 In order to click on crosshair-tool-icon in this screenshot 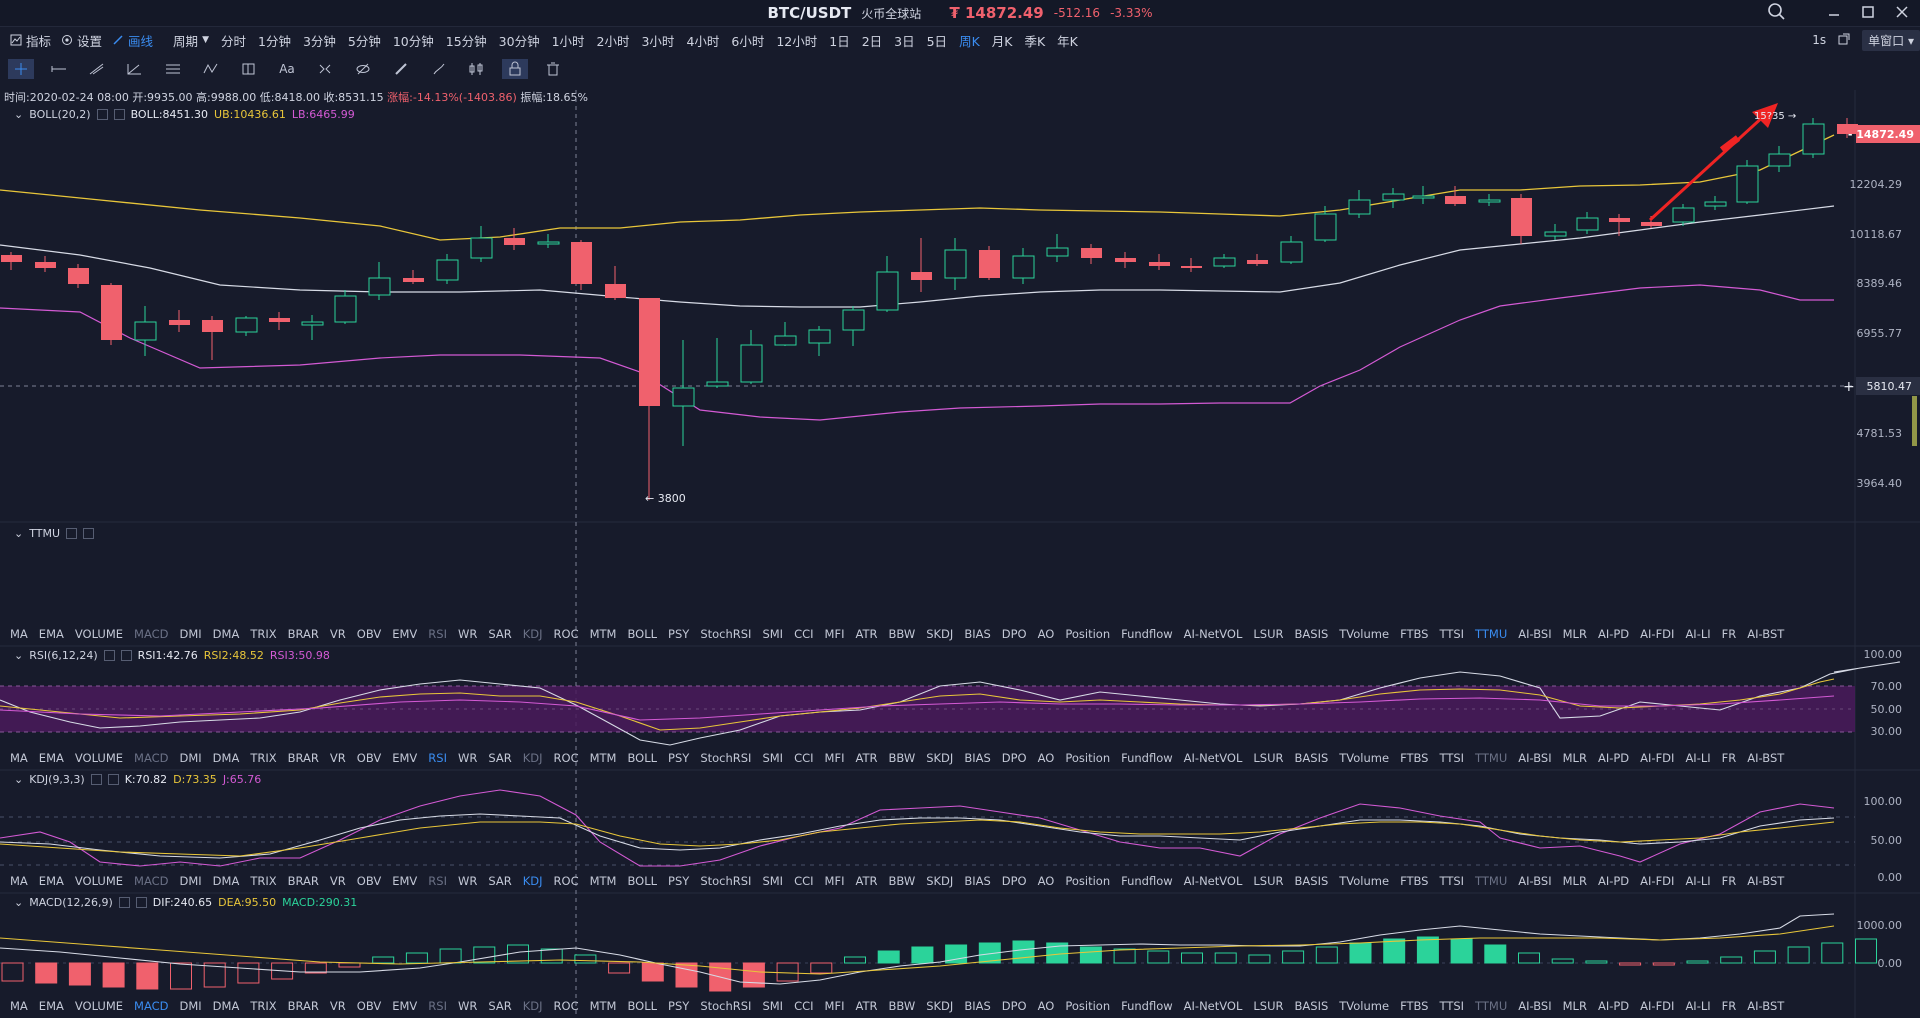, I will do `click(21, 69)`.